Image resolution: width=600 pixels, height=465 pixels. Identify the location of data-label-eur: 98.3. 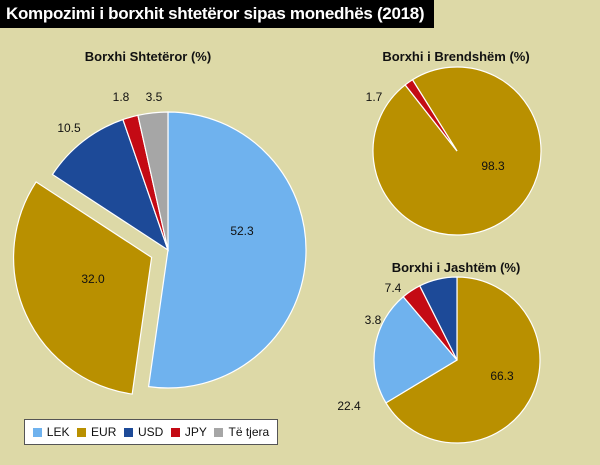
(493, 166).